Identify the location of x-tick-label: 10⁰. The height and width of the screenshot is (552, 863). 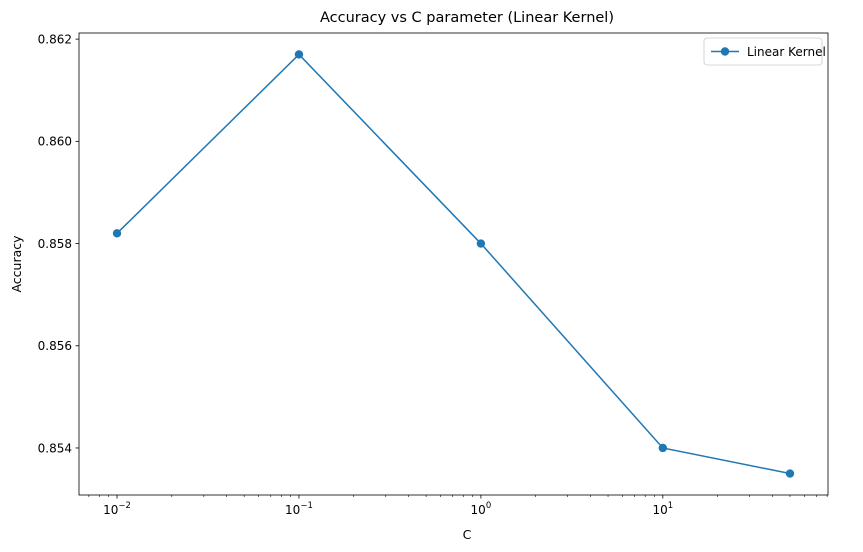
(481, 509).